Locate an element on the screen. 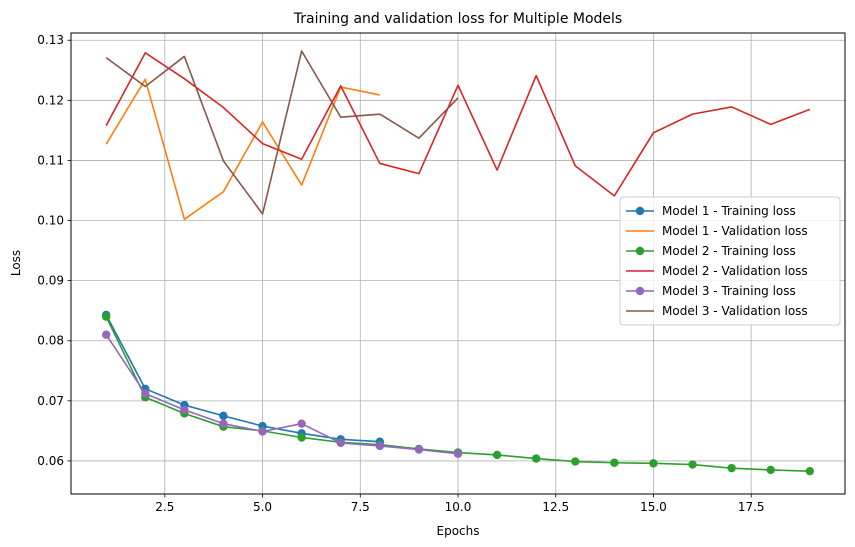 This screenshot has width=855, height=547. legend-label: Model 1 - Validation loss is located at coordinates (735, 231).